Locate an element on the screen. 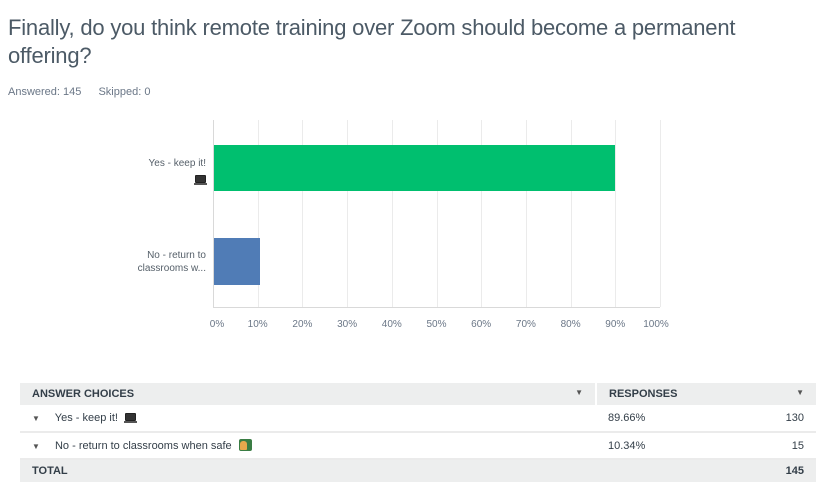  answer-choices-header: ANSWER CHOICES ▼ is located at coordinates (308, 394).